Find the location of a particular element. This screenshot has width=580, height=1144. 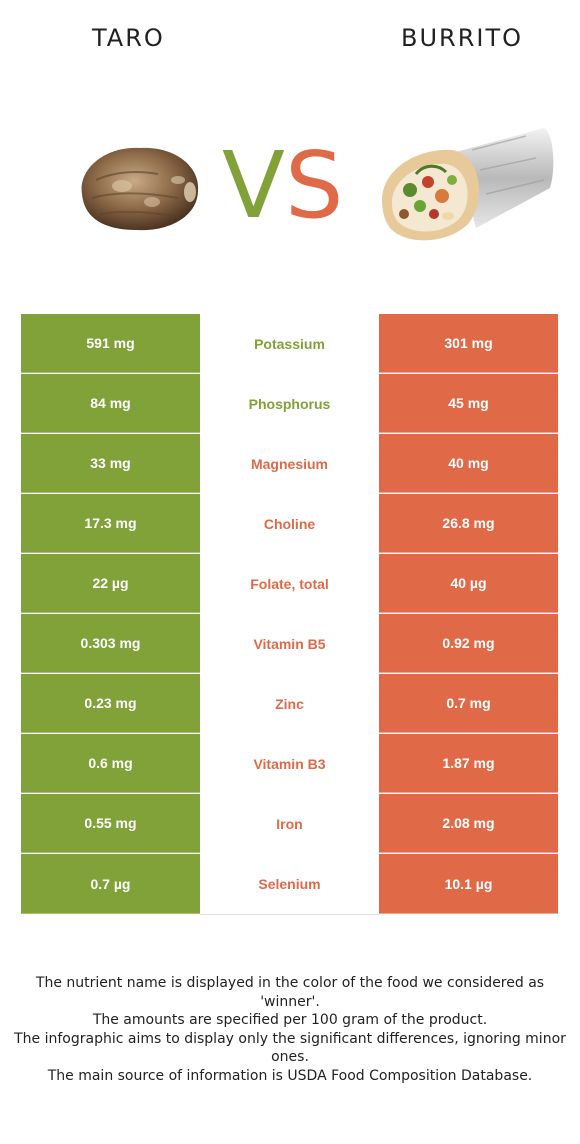

right-food-value: 40 µg is located at coordinates (468, 583).